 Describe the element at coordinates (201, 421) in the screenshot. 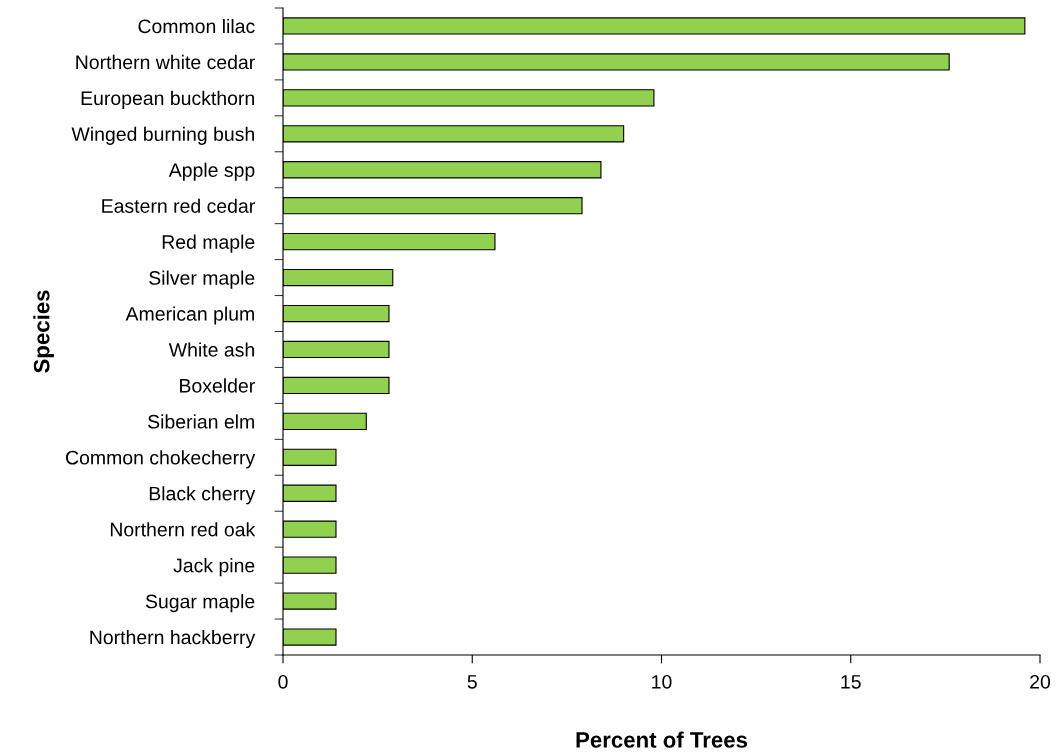

I see `y-tick-label: Siberian elm` at that location.